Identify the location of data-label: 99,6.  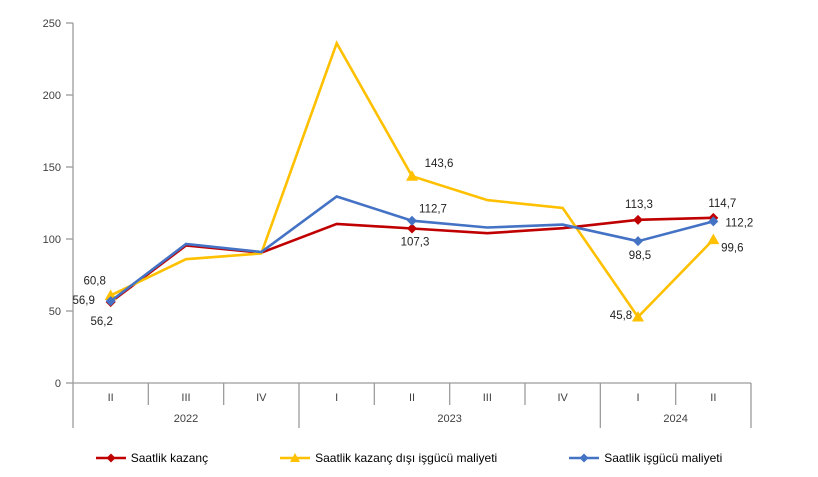
(732, 249).